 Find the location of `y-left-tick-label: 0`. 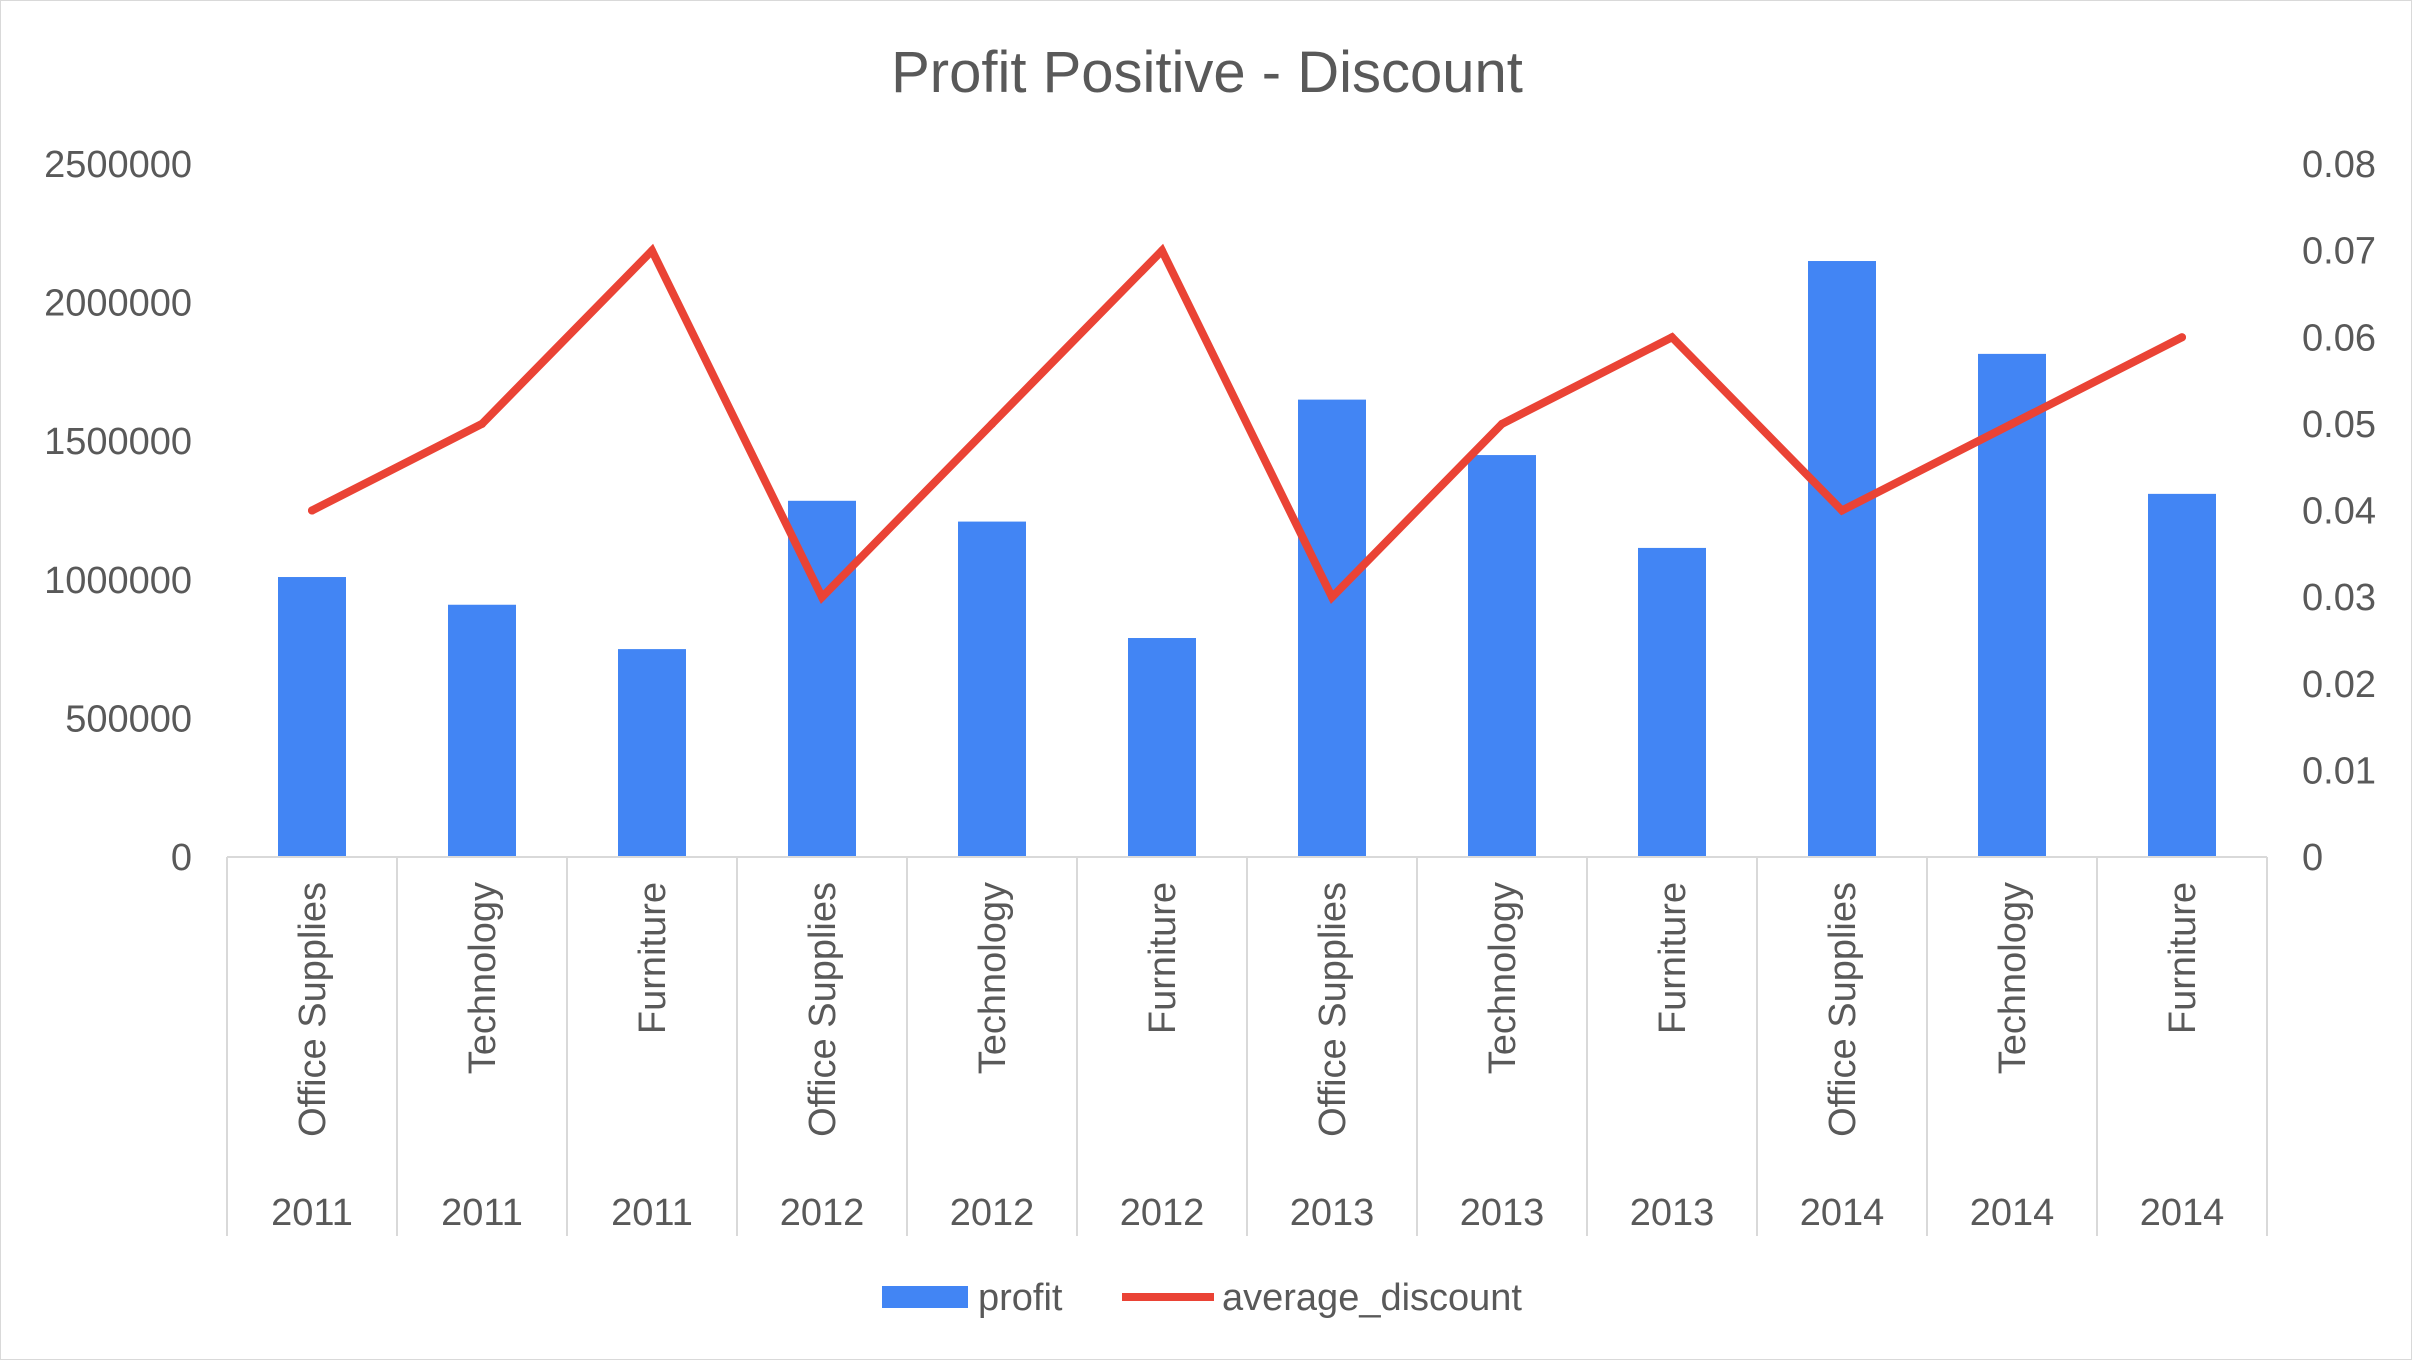

y-left-tick-label: 0 is located at coordinates (181, 858).